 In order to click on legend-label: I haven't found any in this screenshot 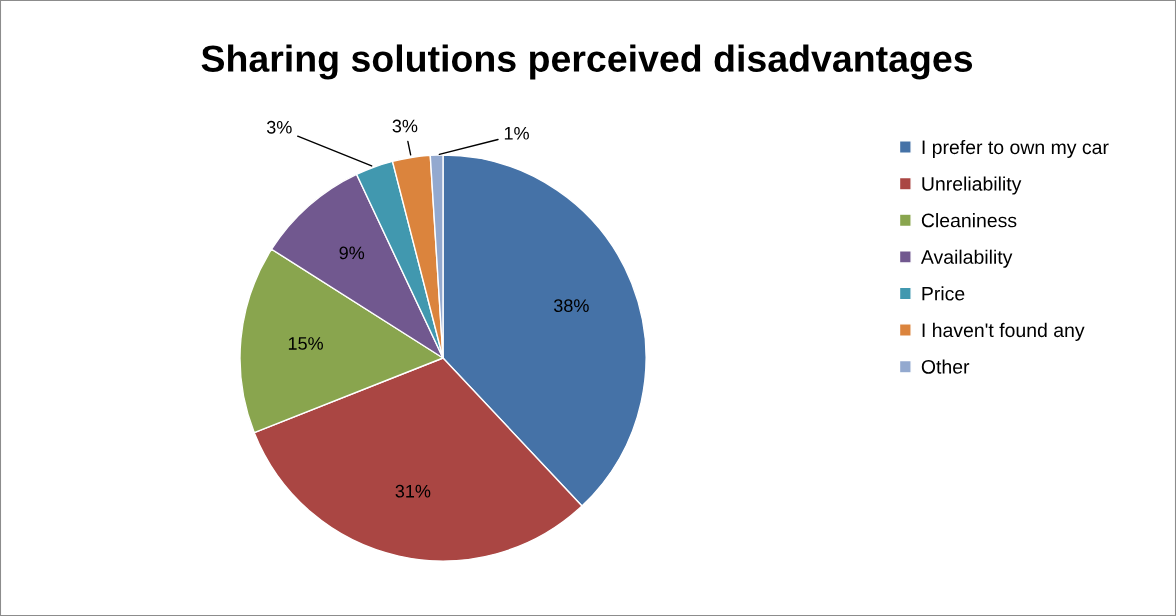, I will do `click(1003, 331)`.